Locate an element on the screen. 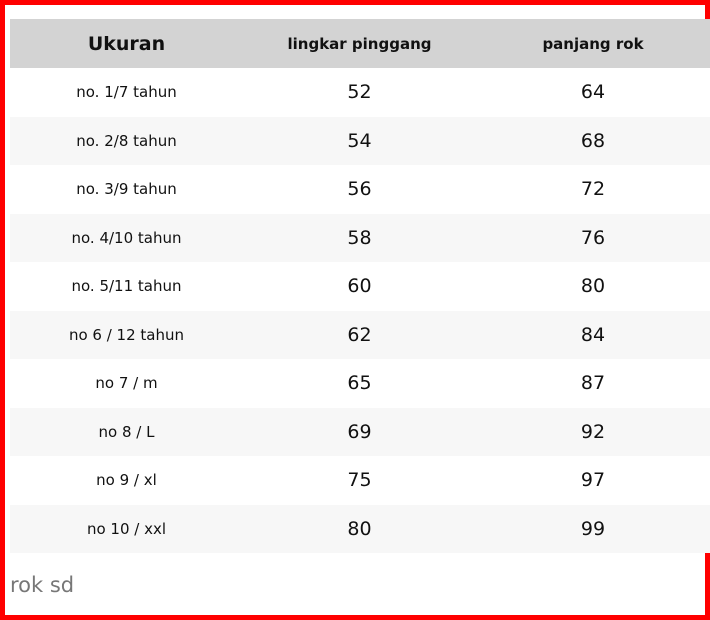  cell-ukuran: no. 1/7 tahun is located at coordinates (126, 92).